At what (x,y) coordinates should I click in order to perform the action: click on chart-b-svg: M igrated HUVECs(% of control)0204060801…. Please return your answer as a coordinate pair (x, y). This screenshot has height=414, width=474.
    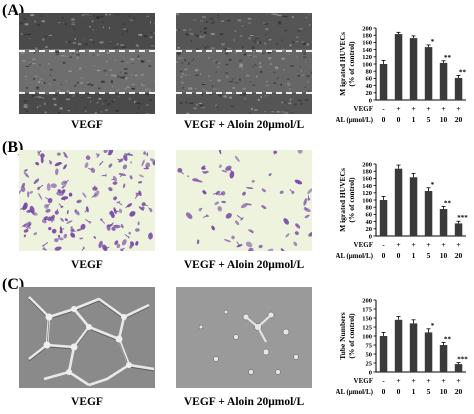
    Looking at the image, I should click on (401, 210).